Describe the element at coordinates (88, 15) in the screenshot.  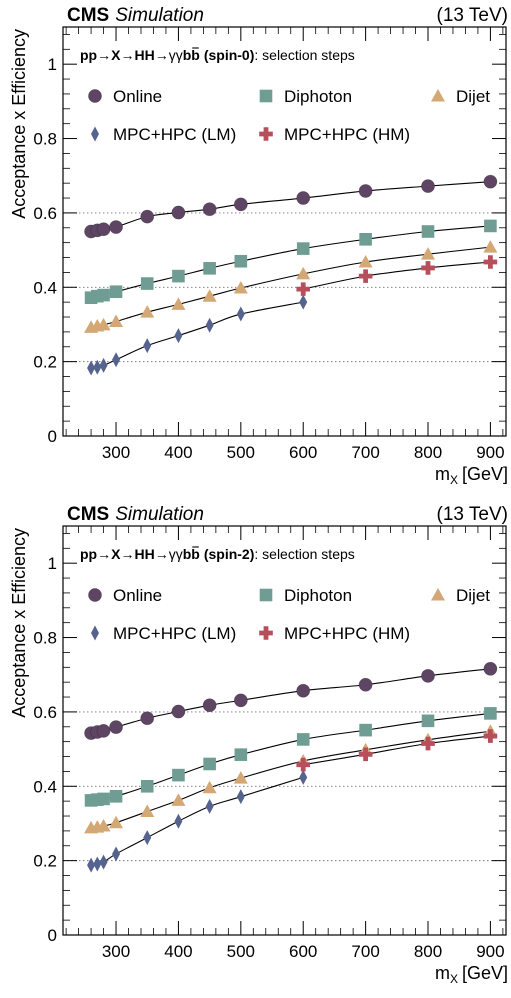
I see `experiment-label: CMS` at that location.